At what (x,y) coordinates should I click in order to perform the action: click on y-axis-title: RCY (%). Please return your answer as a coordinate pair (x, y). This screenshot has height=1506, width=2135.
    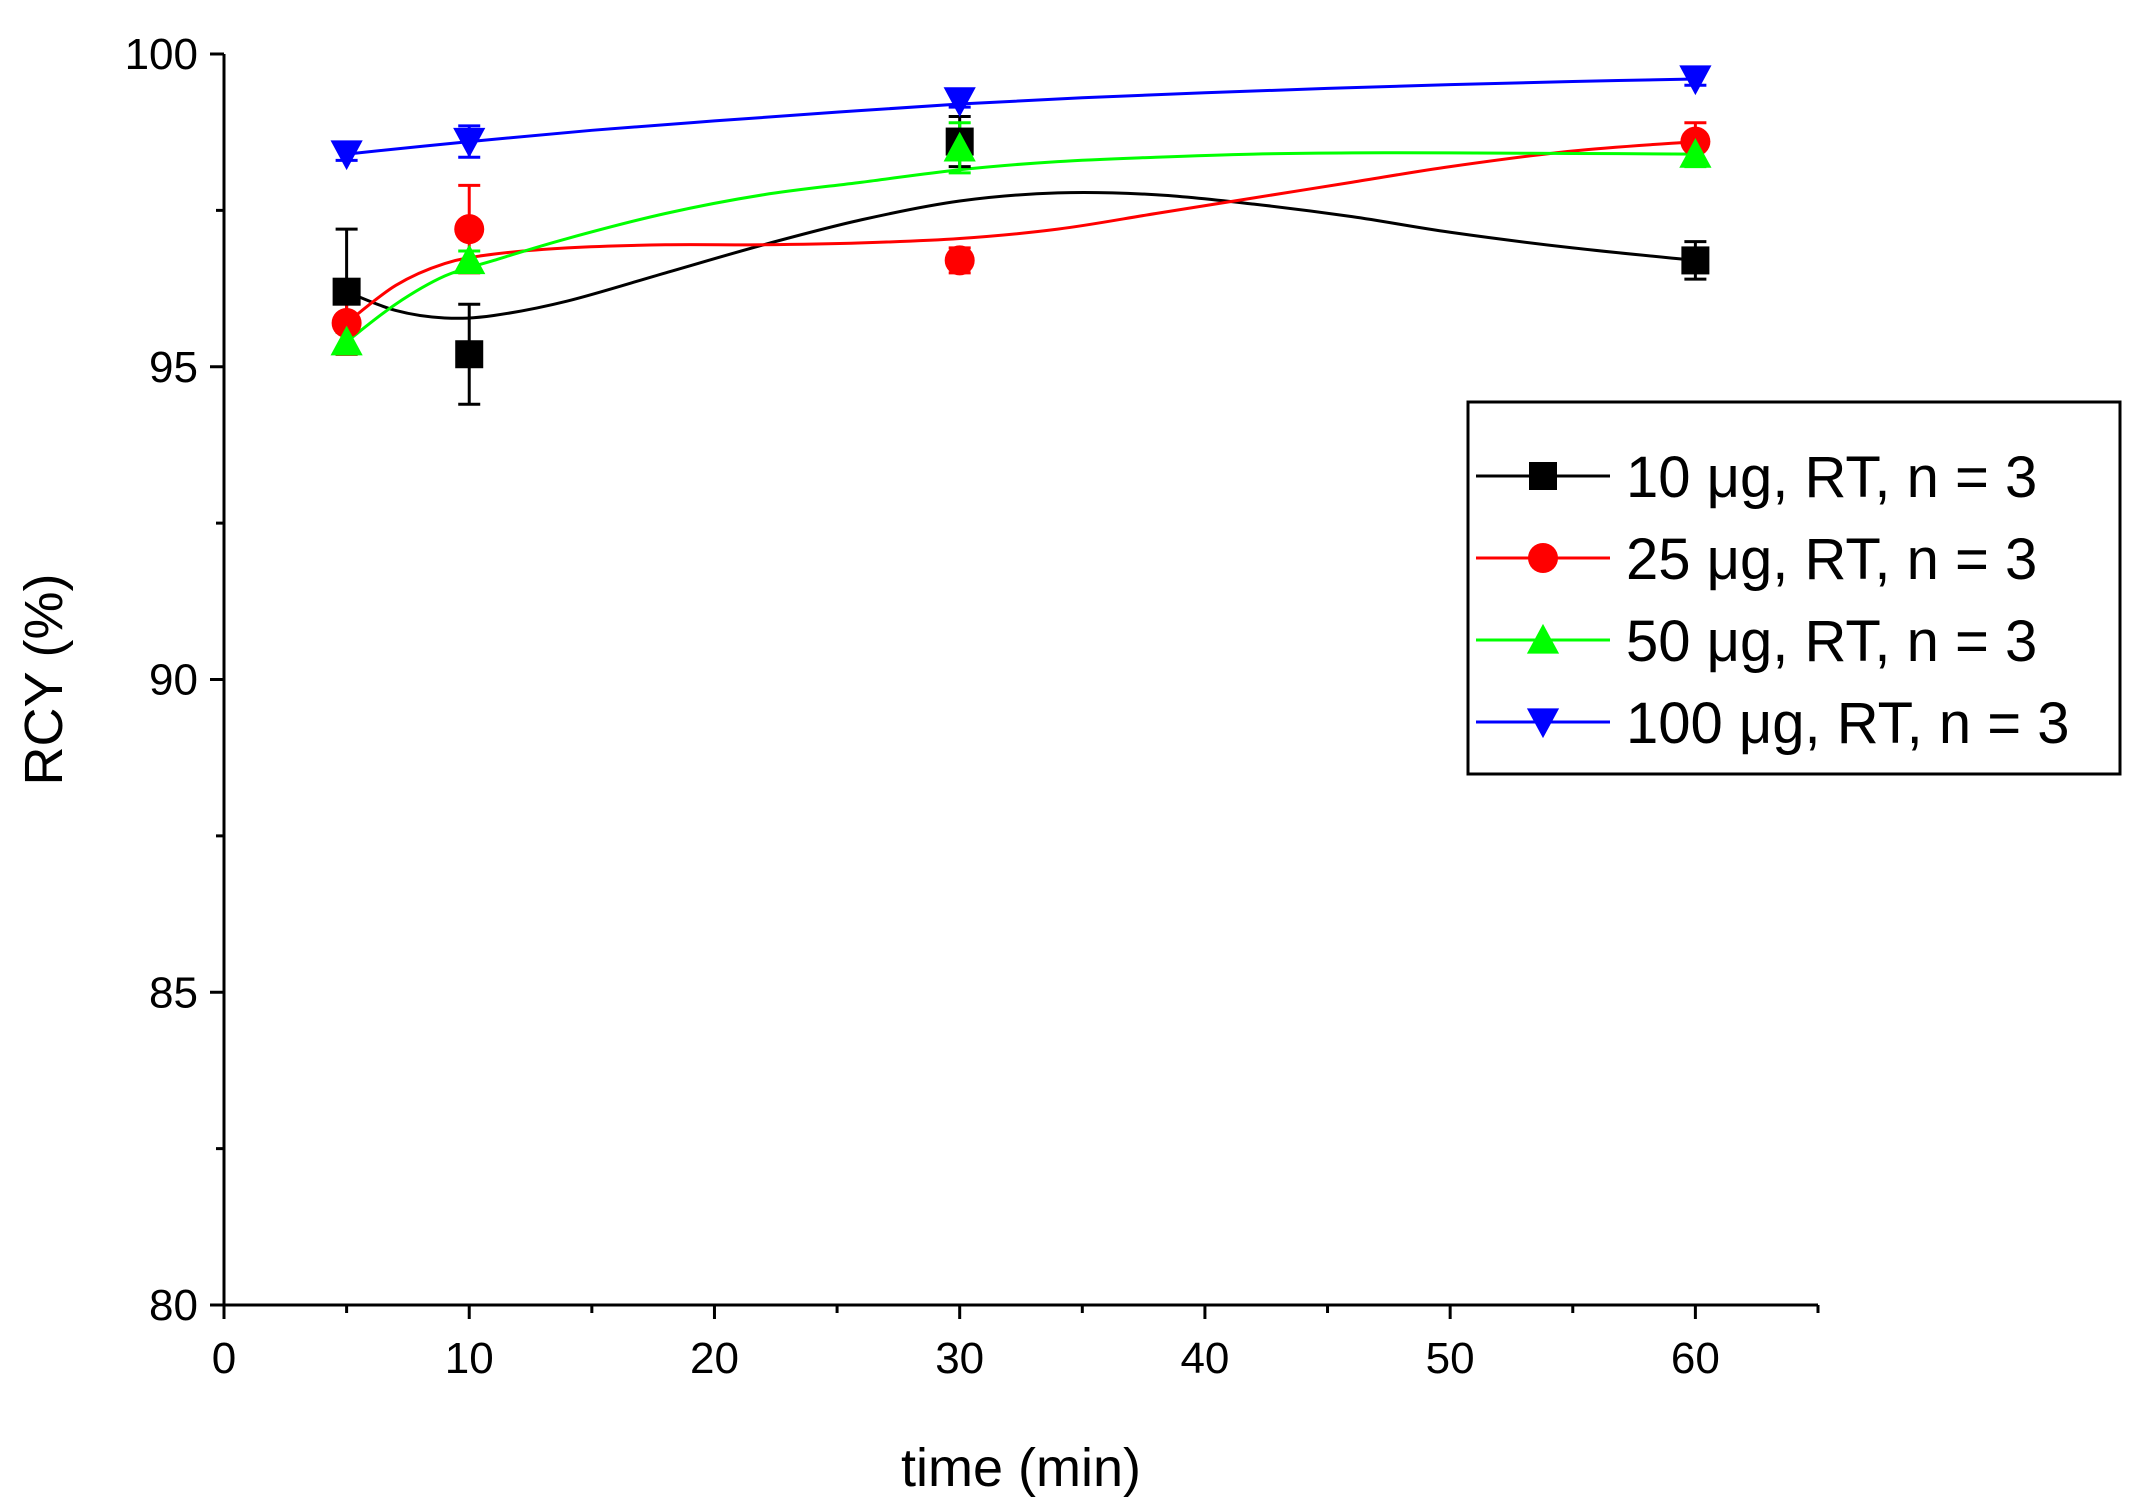
    Looking at the image, I should click on (44, 679).